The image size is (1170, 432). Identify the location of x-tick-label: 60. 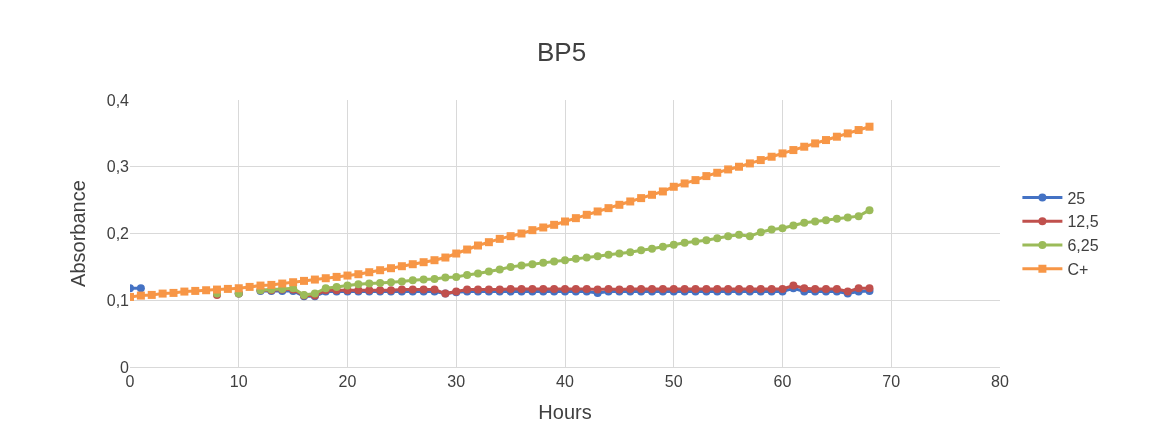
(782, 382).